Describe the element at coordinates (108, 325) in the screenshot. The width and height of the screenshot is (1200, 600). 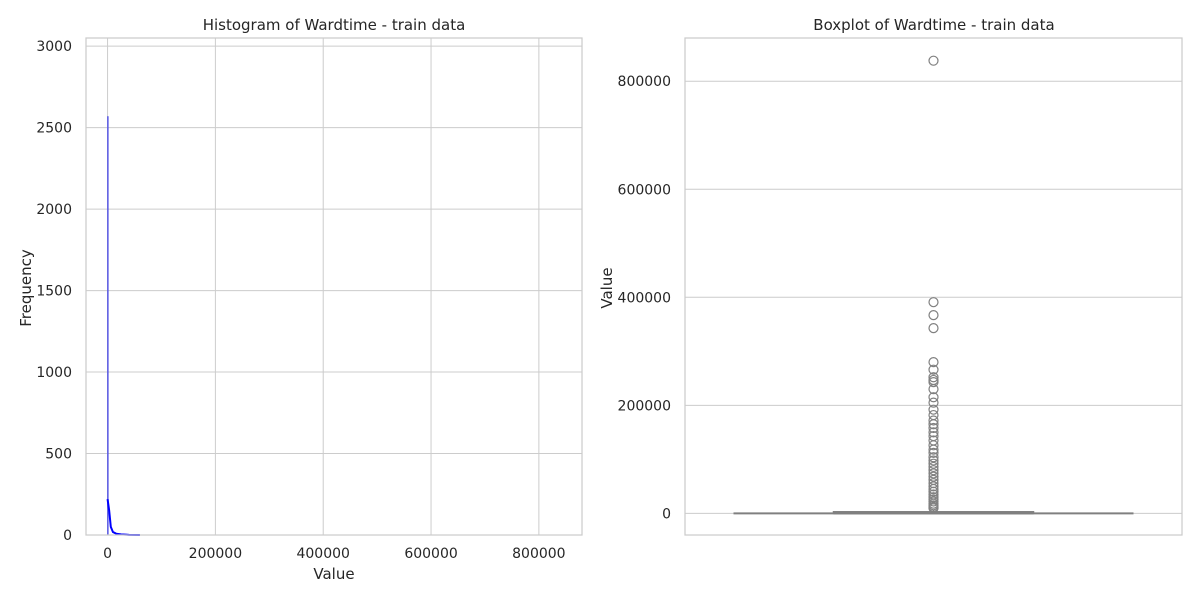
I see `histogram-bar` at that location.